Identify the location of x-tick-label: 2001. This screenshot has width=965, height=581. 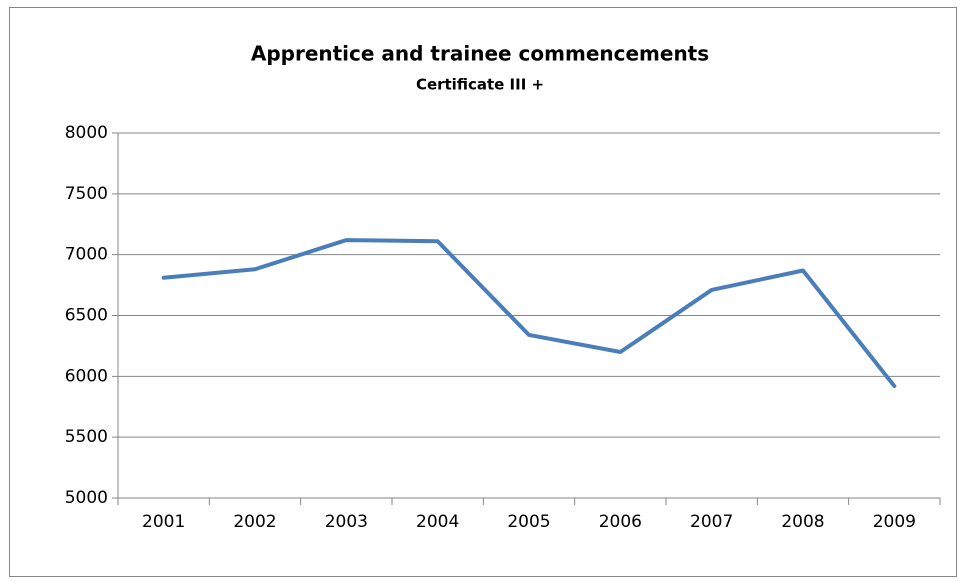
(163, 522).